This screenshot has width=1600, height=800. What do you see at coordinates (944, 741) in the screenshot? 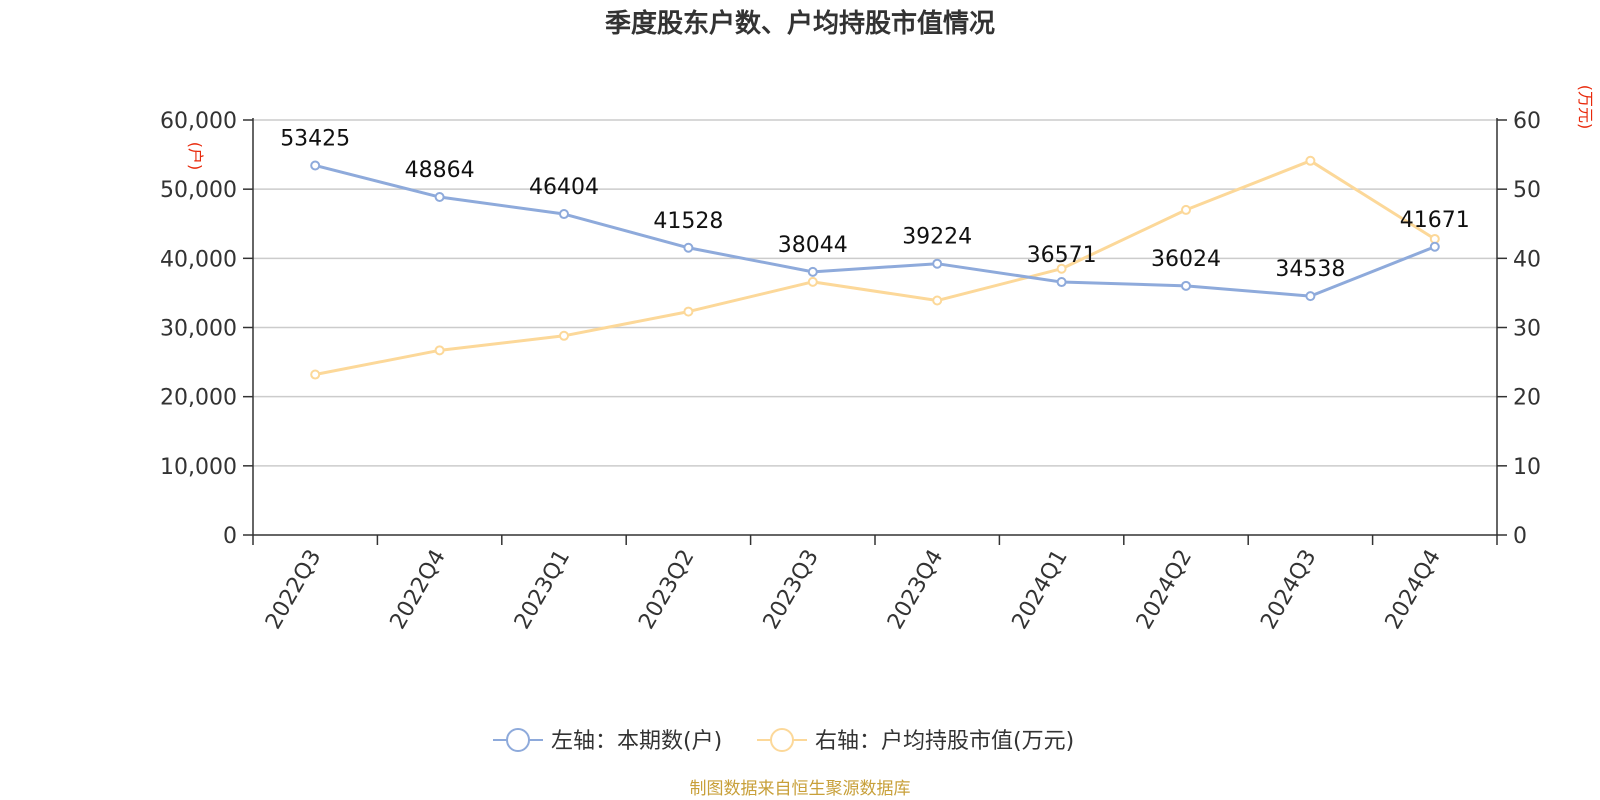
I see `legend-label-avg-holding: 右轴：户均持股市值(万元)` at bounding box center [944, 741].